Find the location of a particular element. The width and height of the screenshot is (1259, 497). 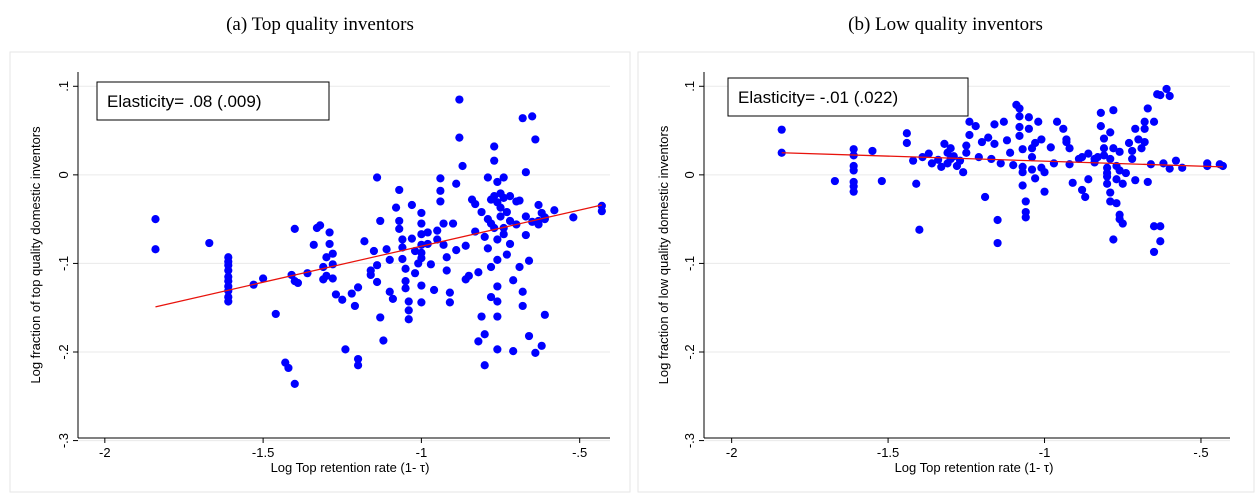

y-tick-label: -.1 is located at coordinates (63, 263).